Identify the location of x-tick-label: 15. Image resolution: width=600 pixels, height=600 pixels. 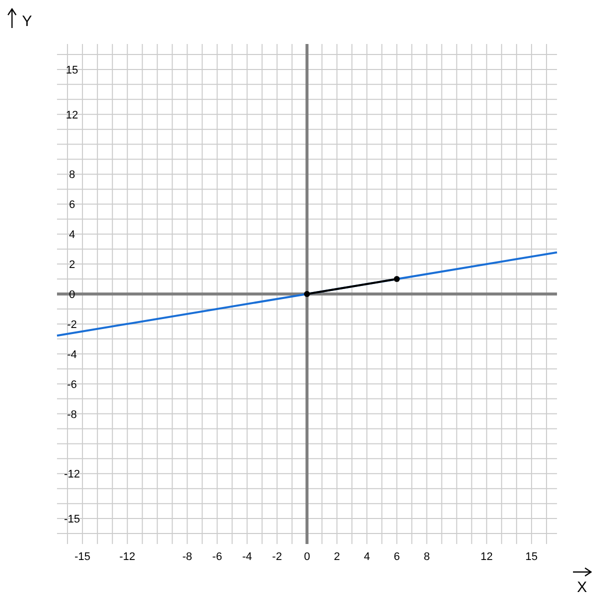
(531, 557).